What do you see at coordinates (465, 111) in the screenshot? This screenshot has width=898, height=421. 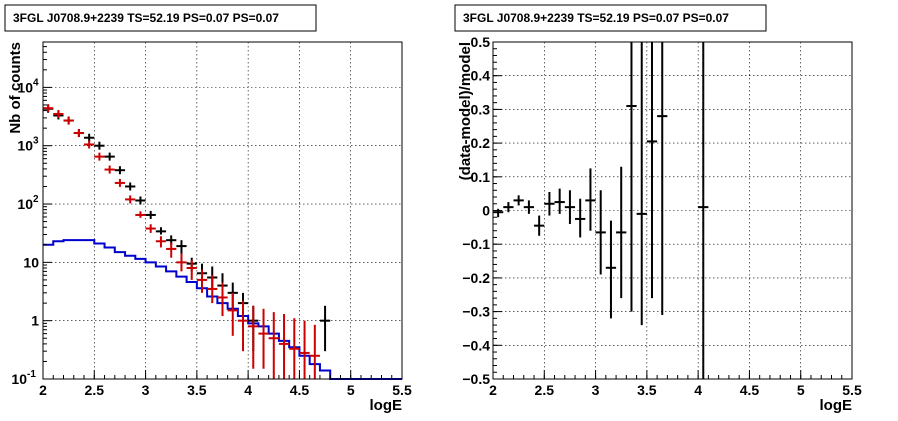 I see `right-y-axis-label: (data-model)/model` at bounding box center [465, 111].